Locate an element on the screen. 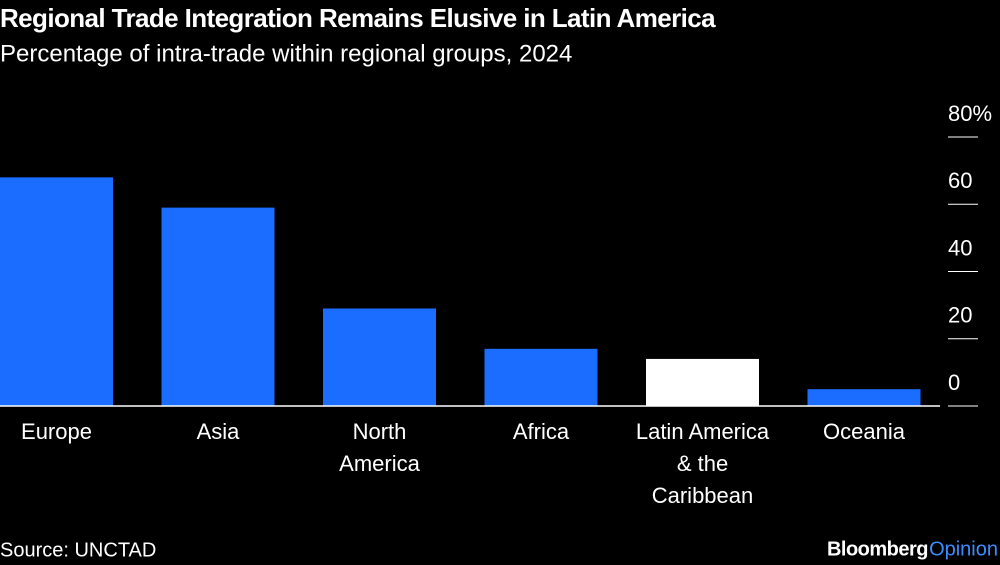 Image resolution: width=1000 pixels, height=565 pixels. x-tick-label: Africa is located at coordinates (541, 431).